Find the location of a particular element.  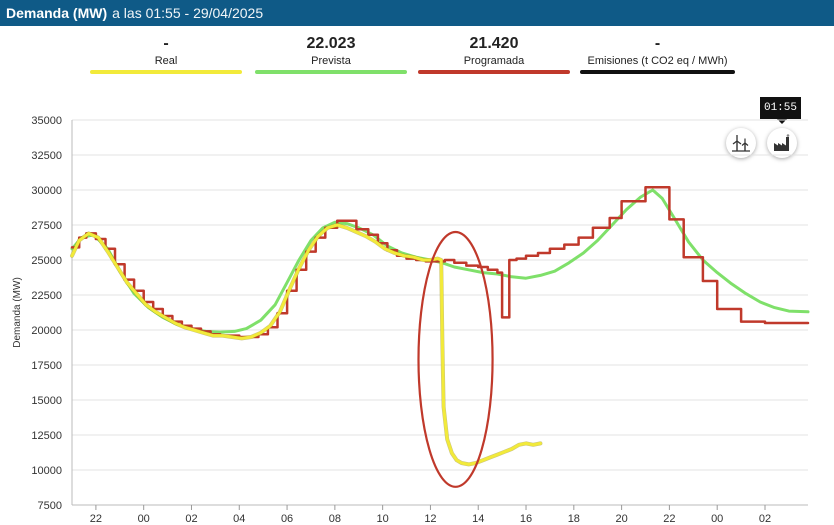

legend-value-prevista: 22.023 is located at coordinates (331, 43).